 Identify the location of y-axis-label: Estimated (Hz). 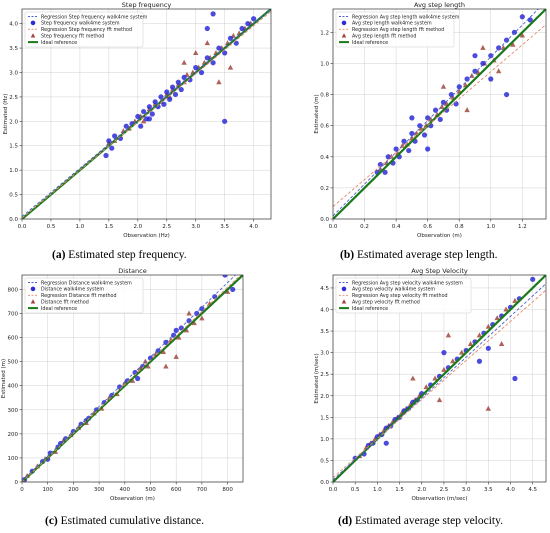
(6, 114).